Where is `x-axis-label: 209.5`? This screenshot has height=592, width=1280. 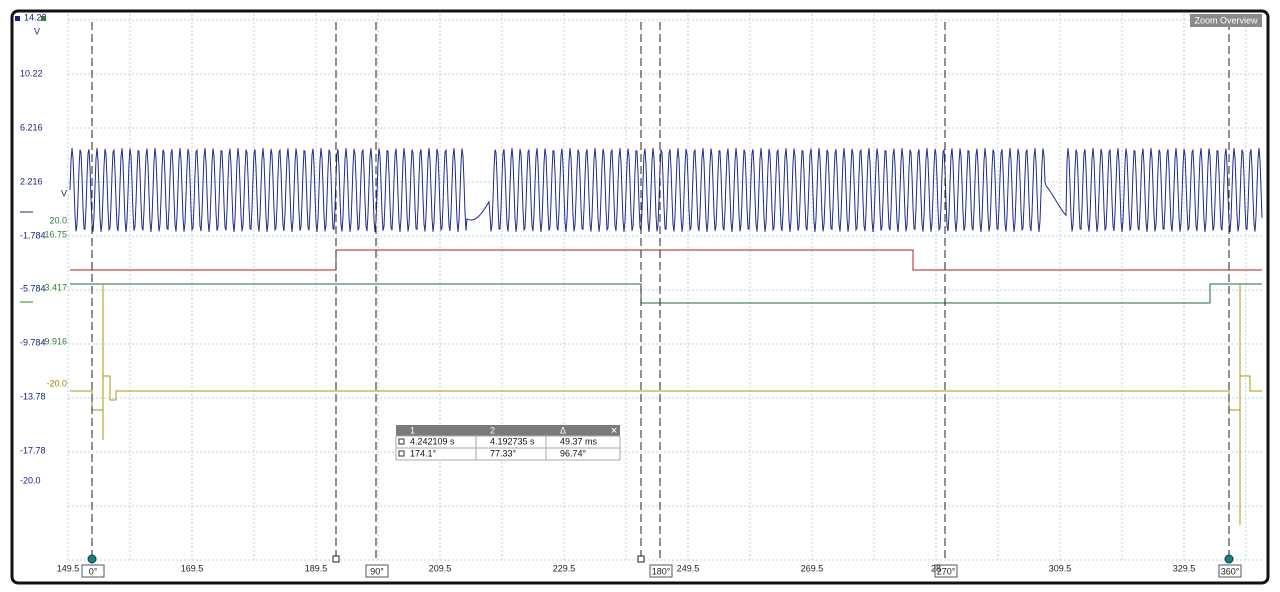 x-axis-label: 209.5 is located at coordinates (440, 568).